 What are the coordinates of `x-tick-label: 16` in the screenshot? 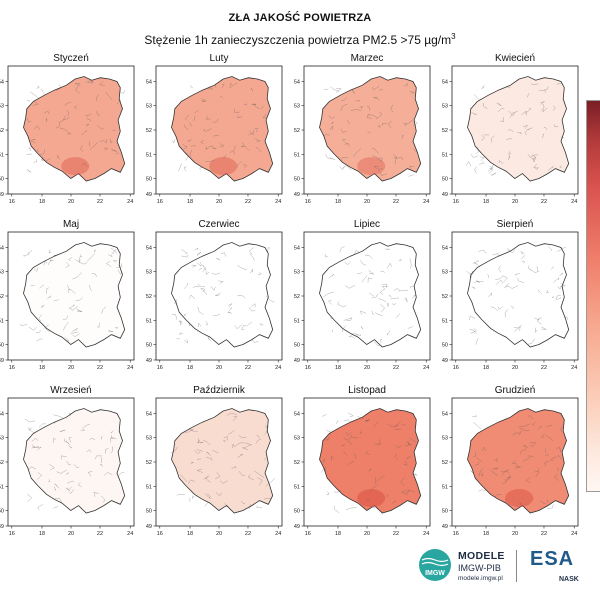 It's located at (308, 534).